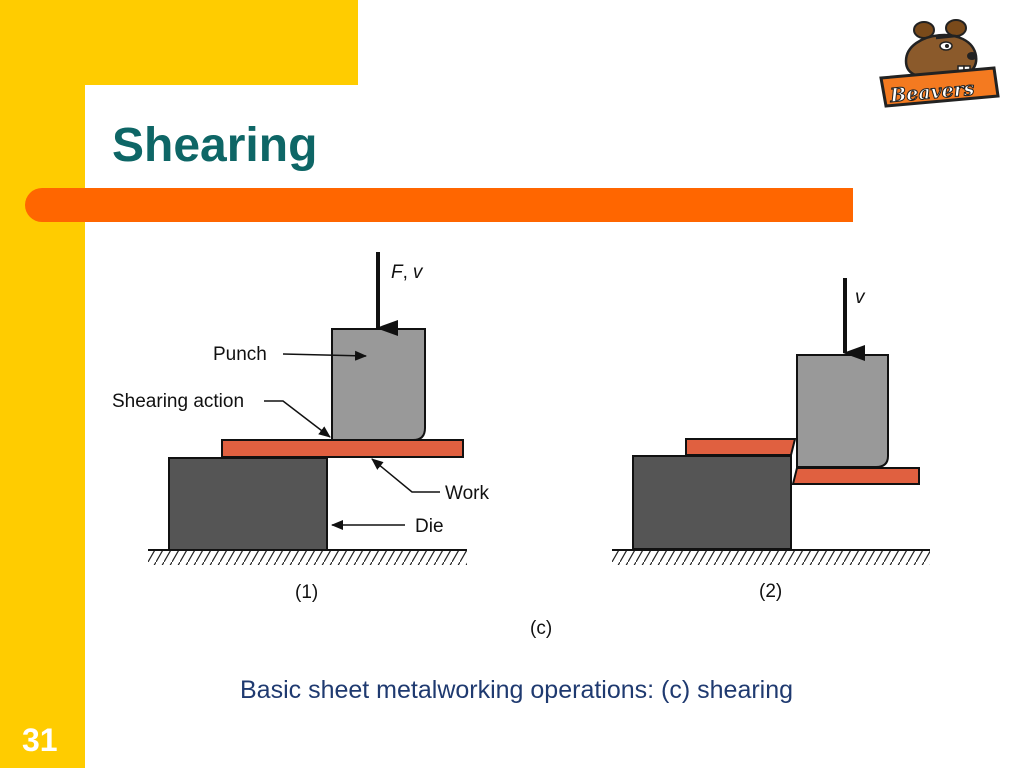 Image resolution: width=1024 pixels, height=768 pixels. I want to click on force-velocity-label: F, v, so click(407, 272).